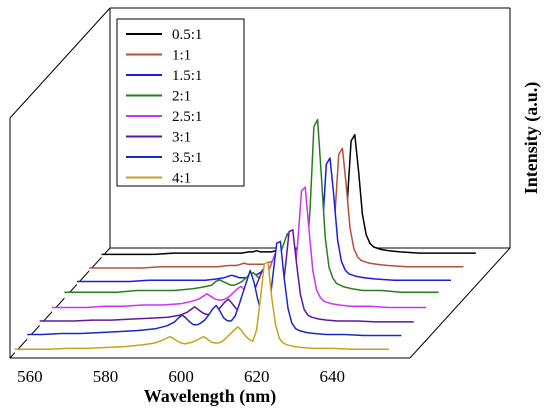  I want to click on legend-label: 3.5:1, so click(187, 158).